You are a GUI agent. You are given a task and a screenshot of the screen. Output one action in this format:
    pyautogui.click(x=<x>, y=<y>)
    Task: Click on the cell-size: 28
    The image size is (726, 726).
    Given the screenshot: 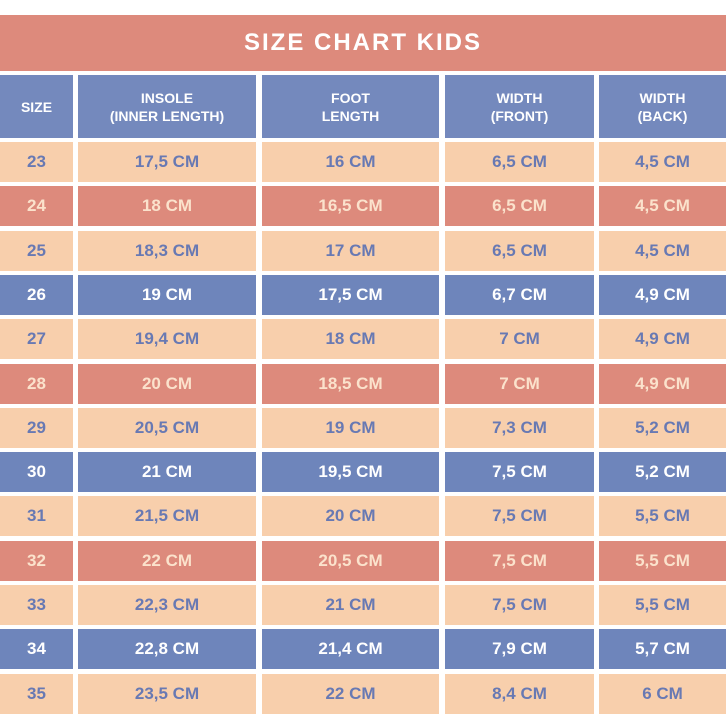 What is the action you would take?
    pyautogui.click(x=36, y=383)
    